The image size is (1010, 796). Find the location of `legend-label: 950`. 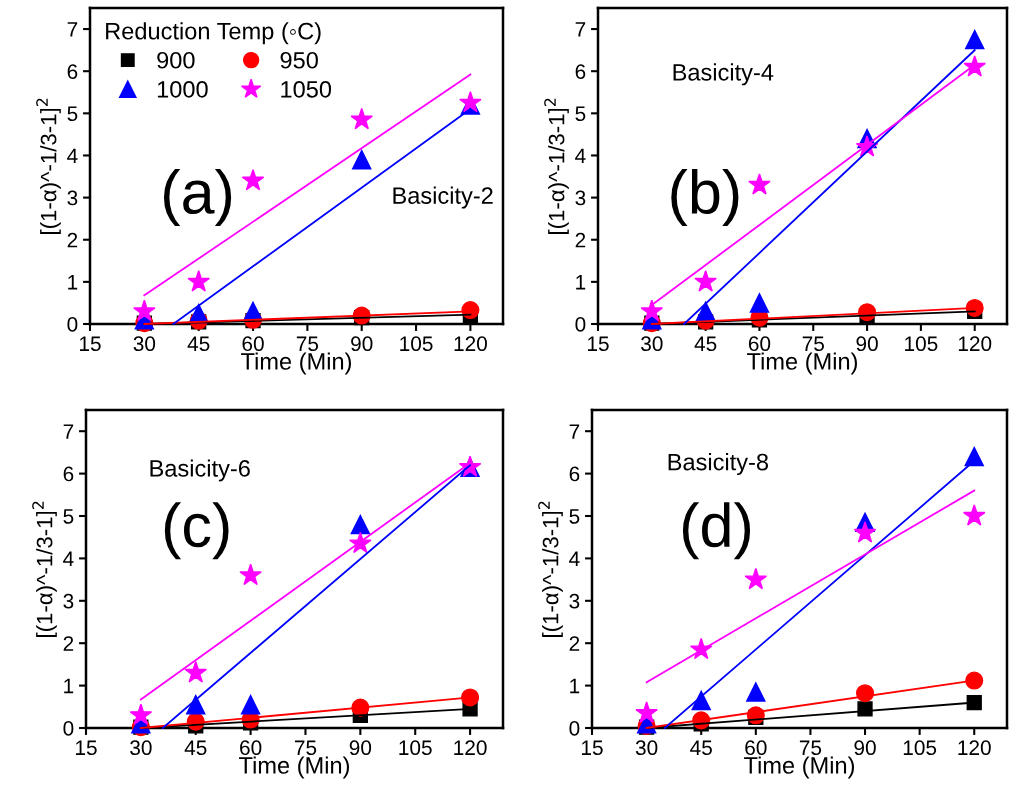

legend-label: 950 is located at coordinates (299, 60).